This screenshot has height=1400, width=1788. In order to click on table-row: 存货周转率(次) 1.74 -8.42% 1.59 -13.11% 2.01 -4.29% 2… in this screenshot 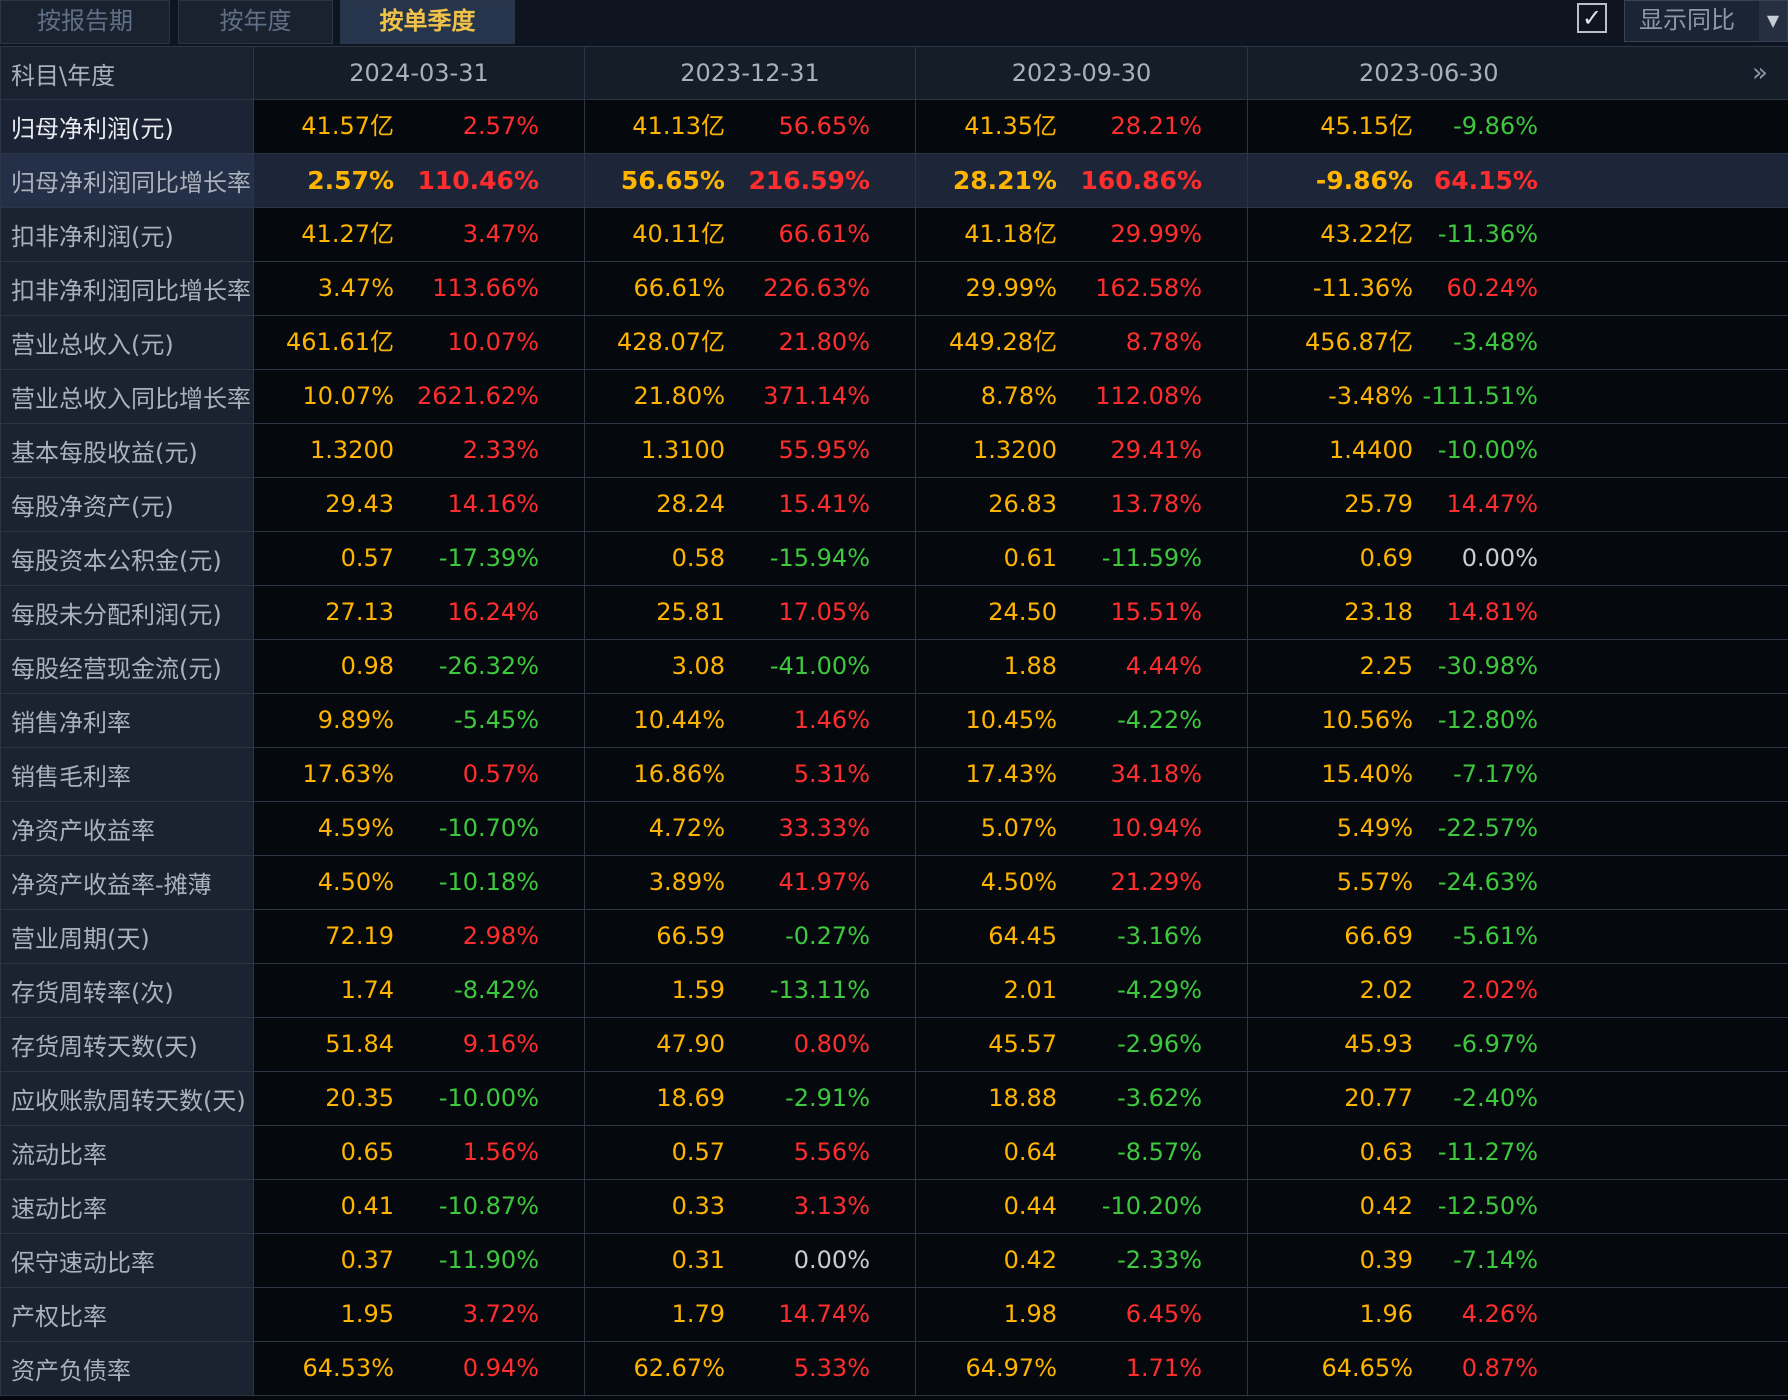, I will do `click(894, 990)`.